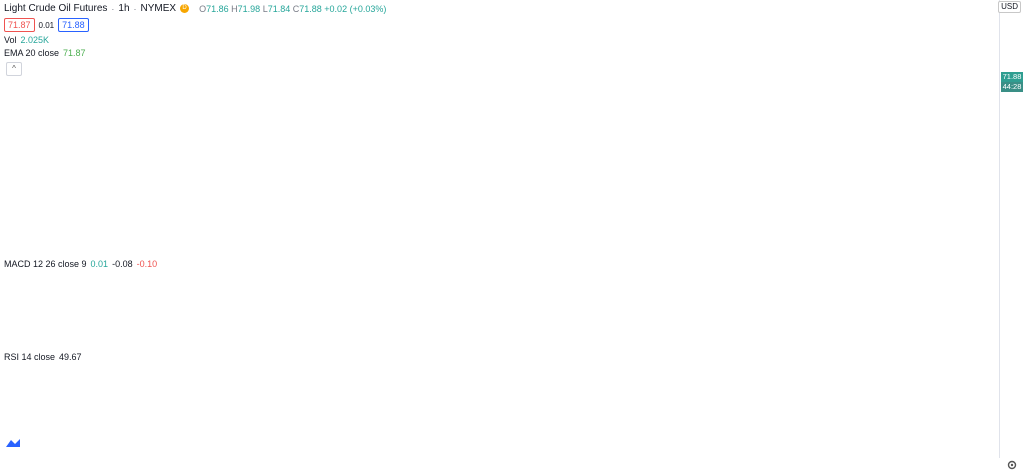 Image resolution: width=1024 pixels, height=472 pixels. What do you see at coordinates (185, 8) in the screenshot?
I see `delayed-status-icon: D` at bounding box center [185, 8].